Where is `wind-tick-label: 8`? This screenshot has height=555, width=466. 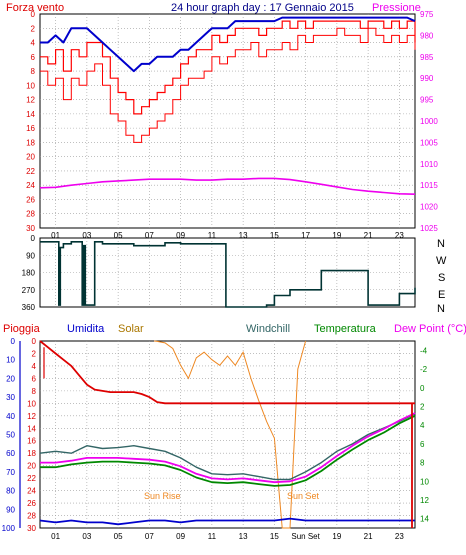
wind-tick-label: 8 is located at coordinates (33, 71).